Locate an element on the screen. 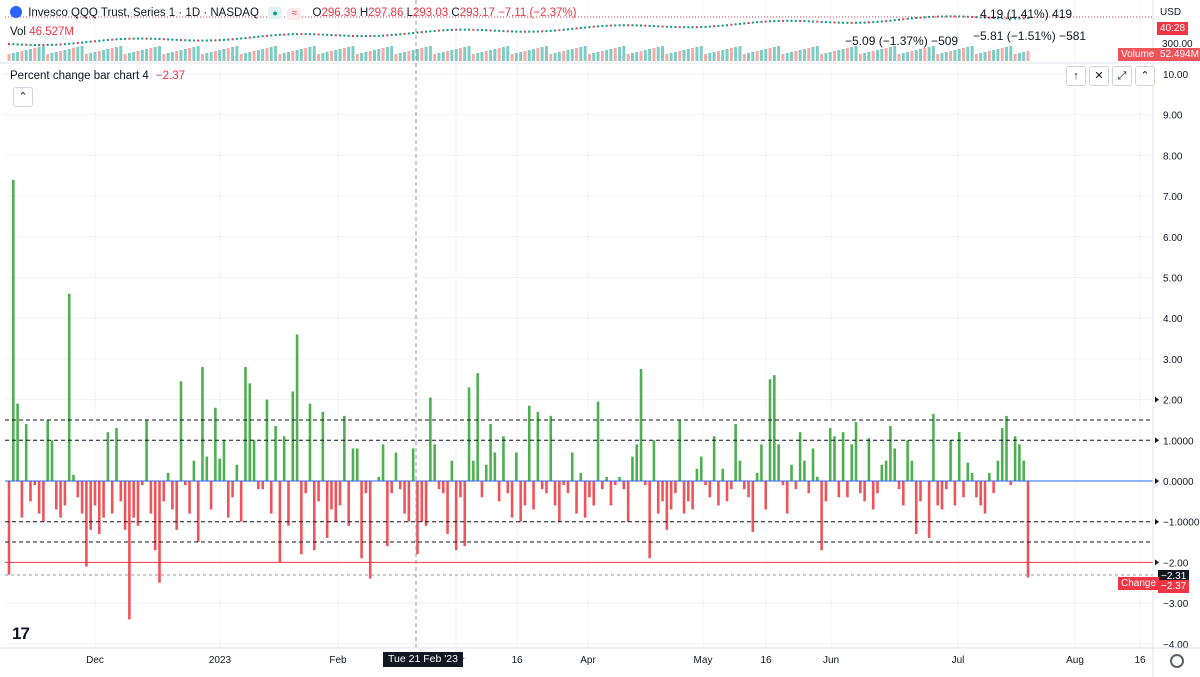  y-tick-label: 8.00 is located at coordinates (1173, 156).